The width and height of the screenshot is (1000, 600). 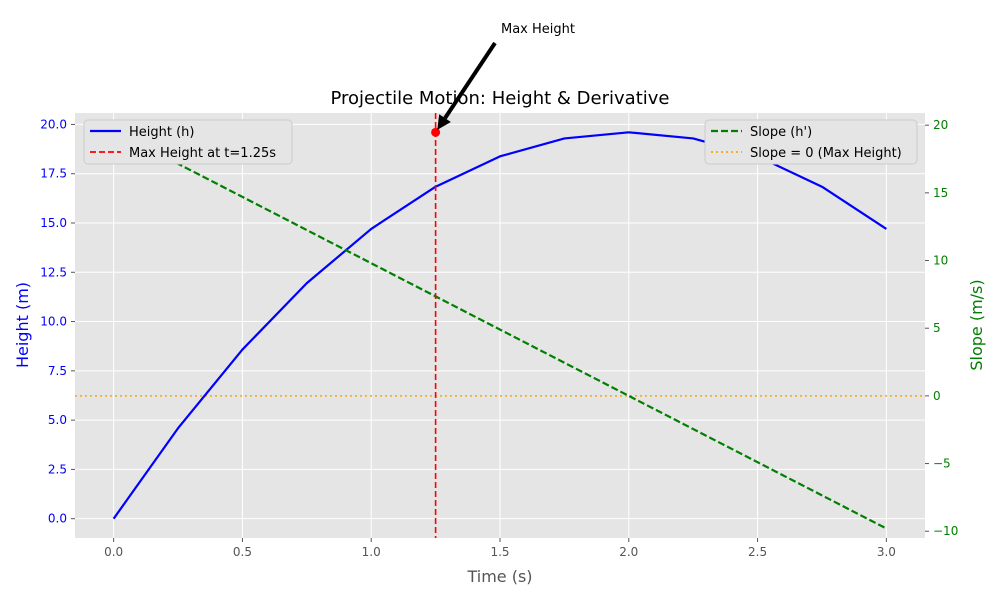 I want to click on x-tick-label: 0.5, so click(x=242, y=552).